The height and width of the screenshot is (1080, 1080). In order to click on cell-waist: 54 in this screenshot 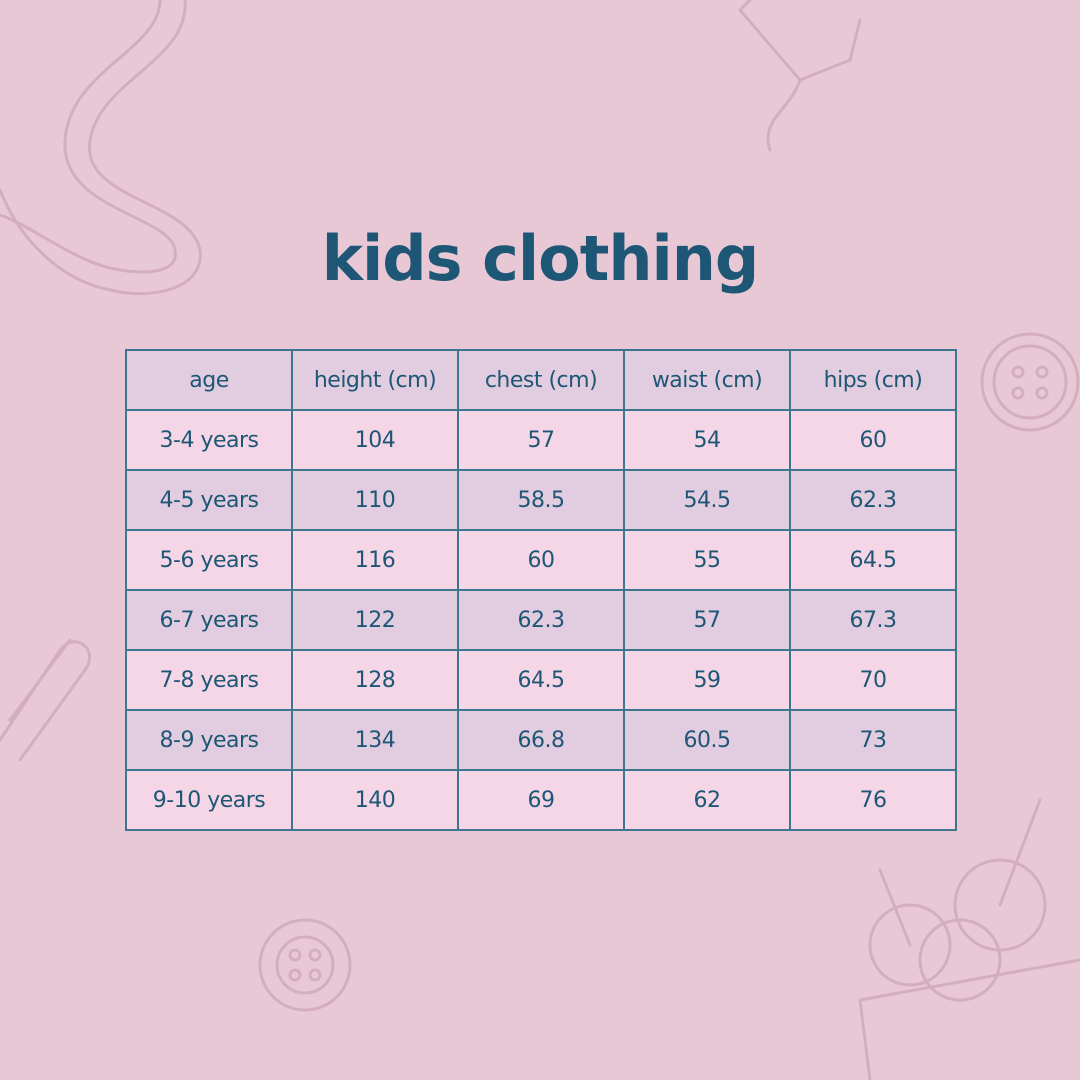, I will do `click(707, 440)`.